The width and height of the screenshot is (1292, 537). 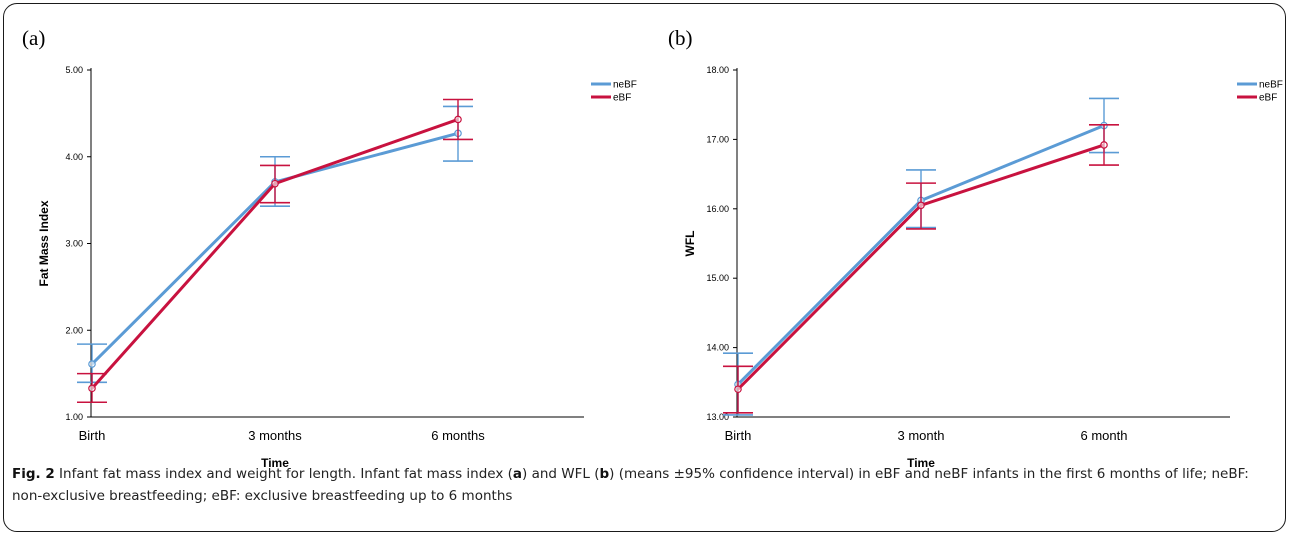 I want to click on x-tick-label: 3 months, so click(x=275, y=435).